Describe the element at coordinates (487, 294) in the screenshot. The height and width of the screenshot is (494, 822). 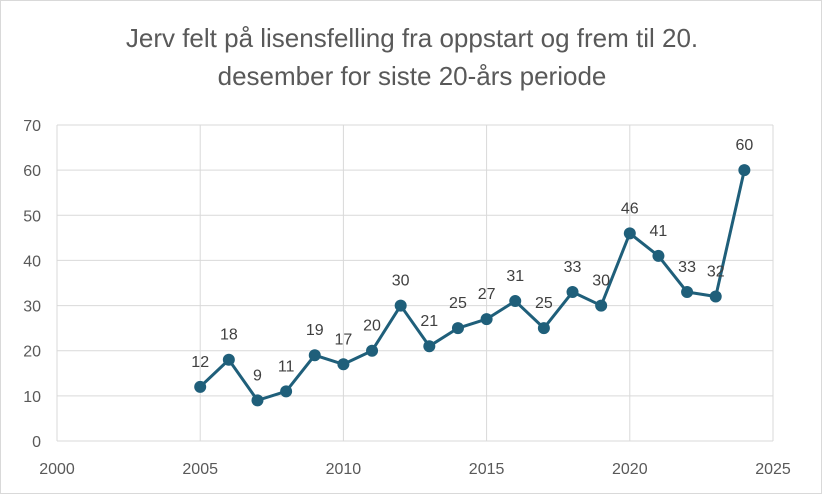
I see `data-label: 27` at that location.